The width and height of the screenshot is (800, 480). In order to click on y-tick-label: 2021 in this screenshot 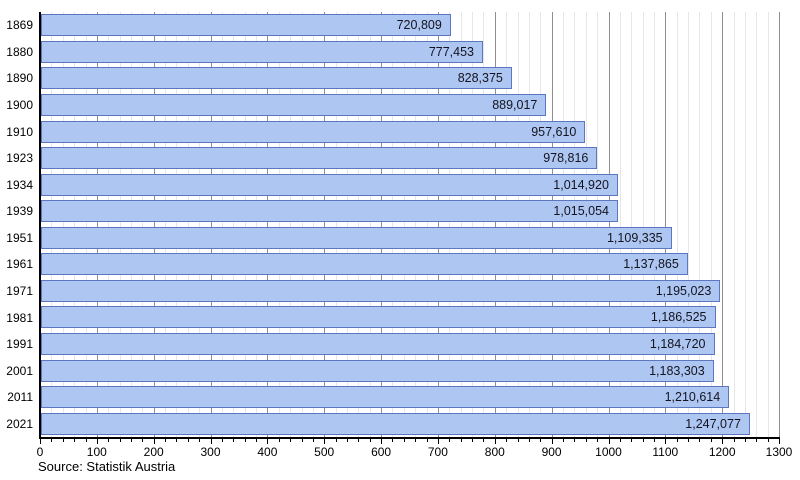, I will do `click(19, 423)`.